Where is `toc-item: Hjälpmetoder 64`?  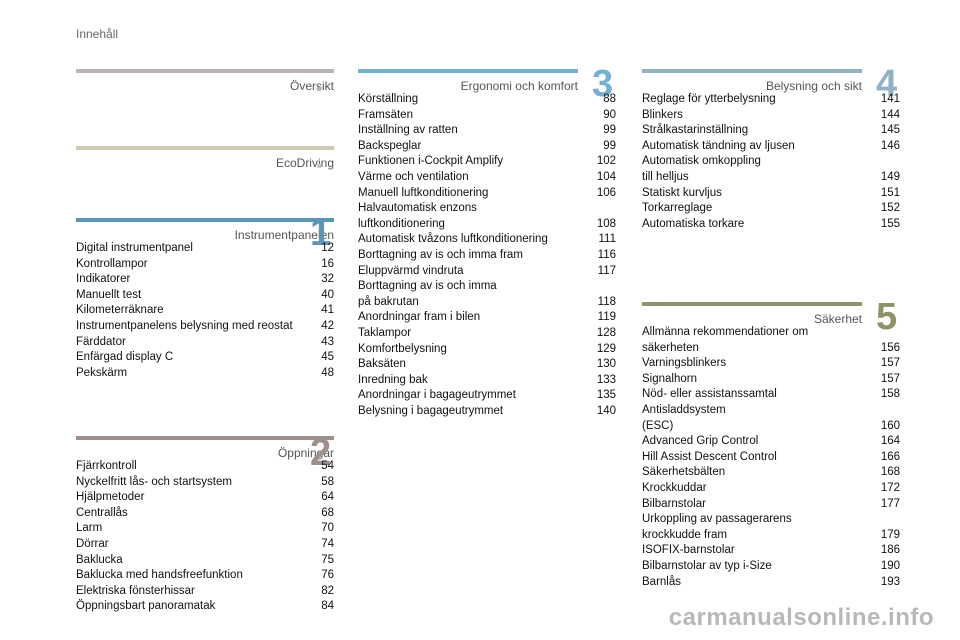
toc-item: Hjälpmetoder 64 is located at coordinates (205, 498).